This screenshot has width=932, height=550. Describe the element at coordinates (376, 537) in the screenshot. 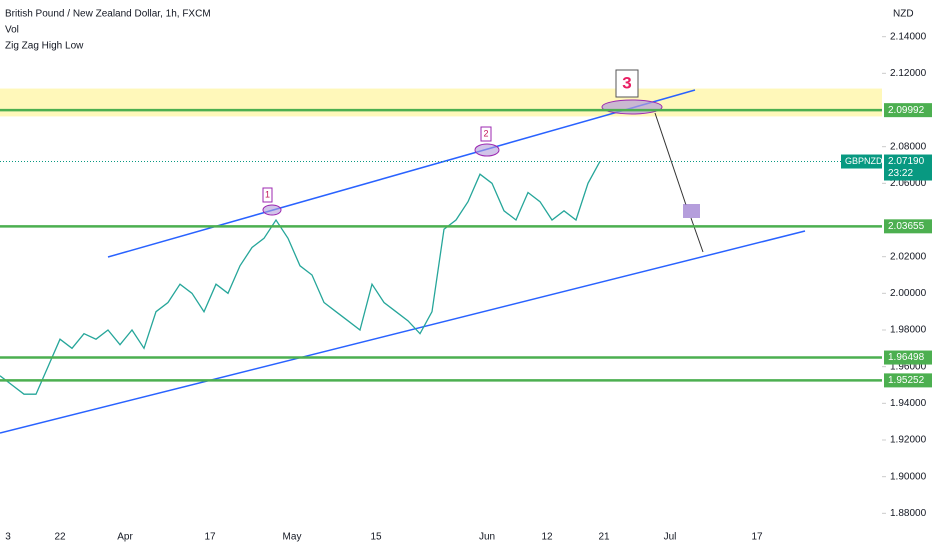

I see `x-tick-label: 15` at that location.